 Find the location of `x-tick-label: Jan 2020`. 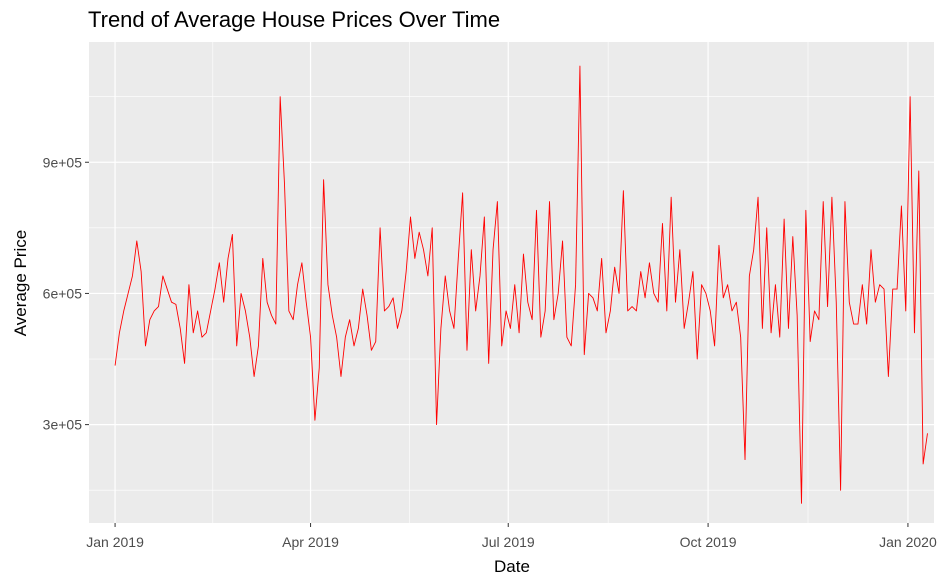

x-tick-label: Jan 2020 is located at coordinates (908, 542).